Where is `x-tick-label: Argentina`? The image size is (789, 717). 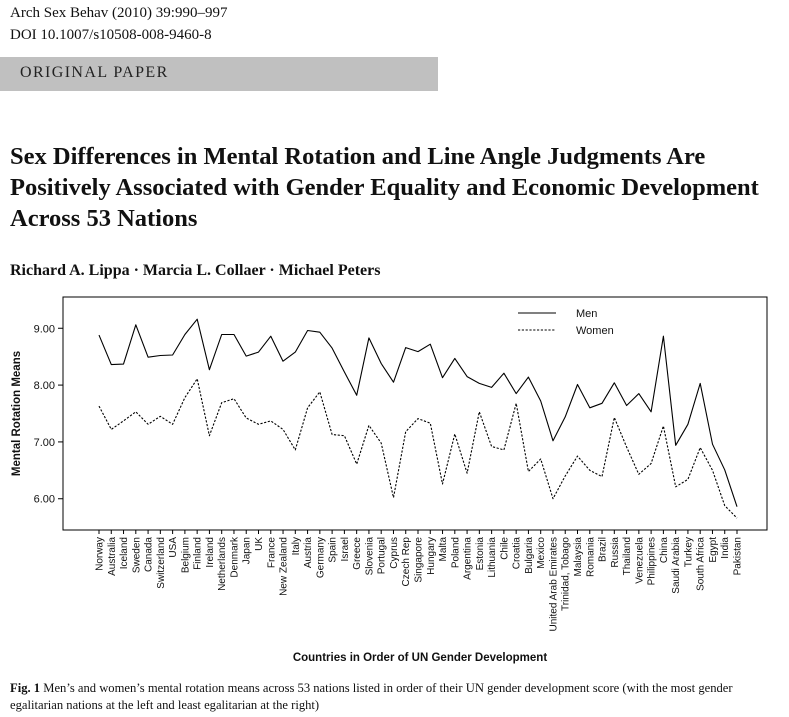 x-tick-label: Argentina is located at coordinates (468, 558).